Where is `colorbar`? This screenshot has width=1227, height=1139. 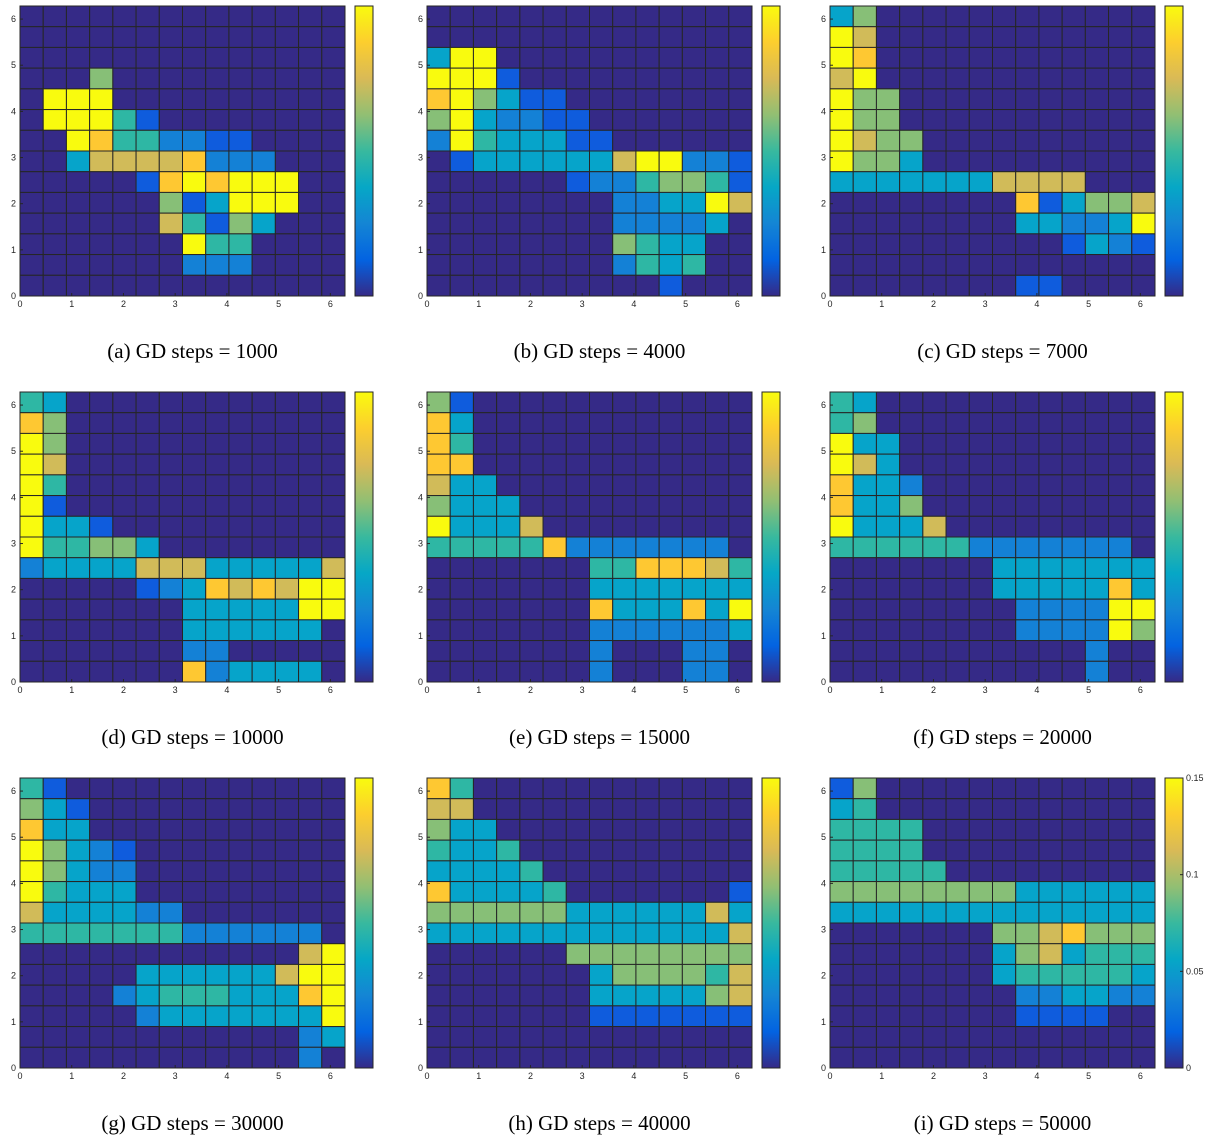
colorbar is located at coordinates (771, 923).